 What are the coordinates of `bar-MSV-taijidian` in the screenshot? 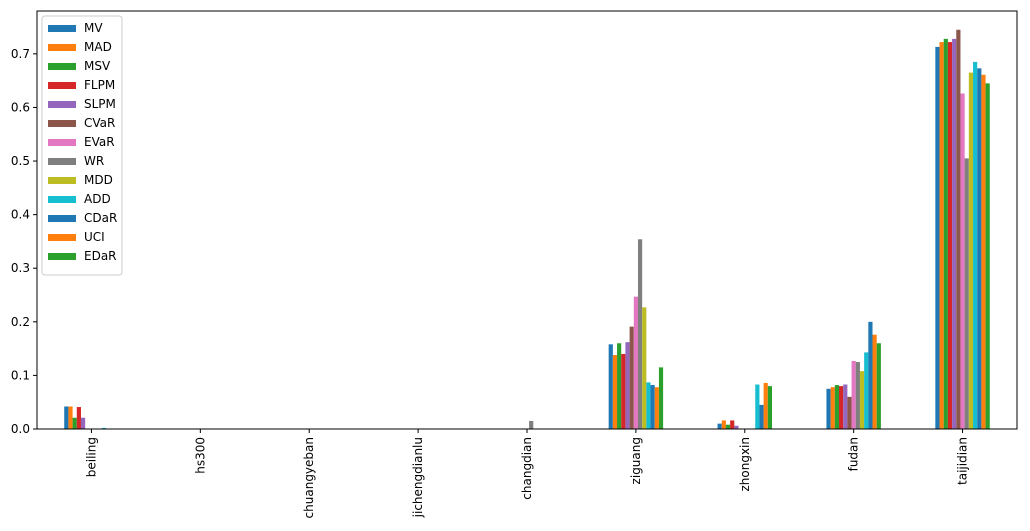 It's located at (945, 233).